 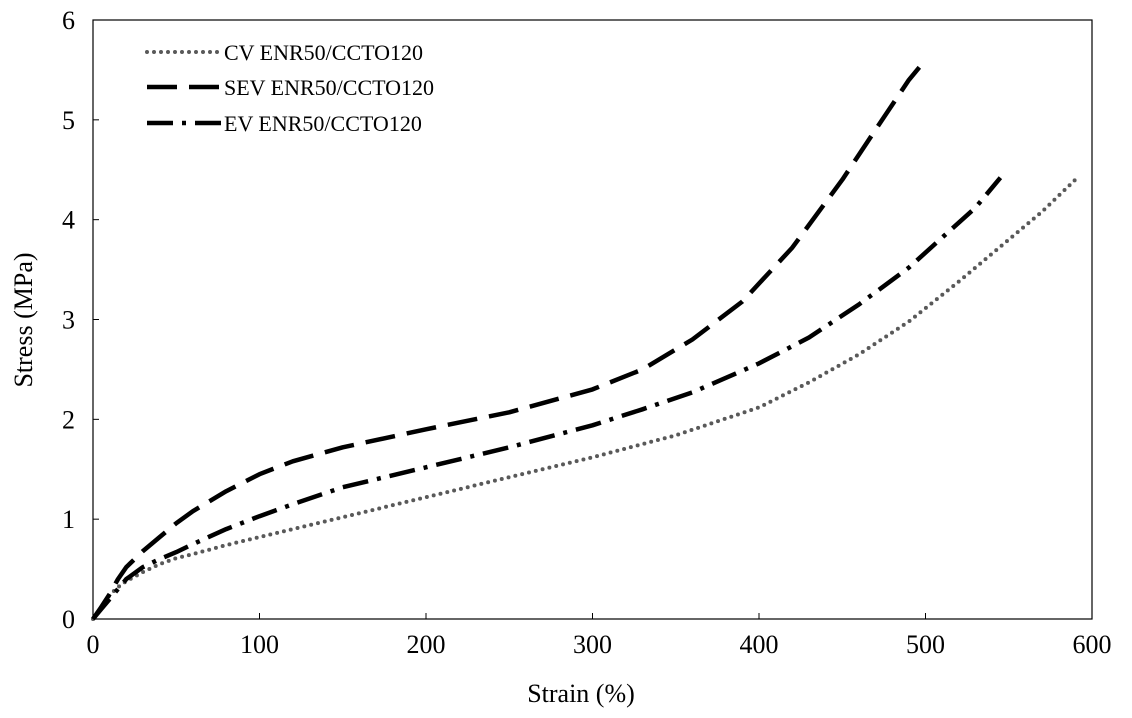 I want to click on y-tick-label: 0, so click(x=68, y=619).